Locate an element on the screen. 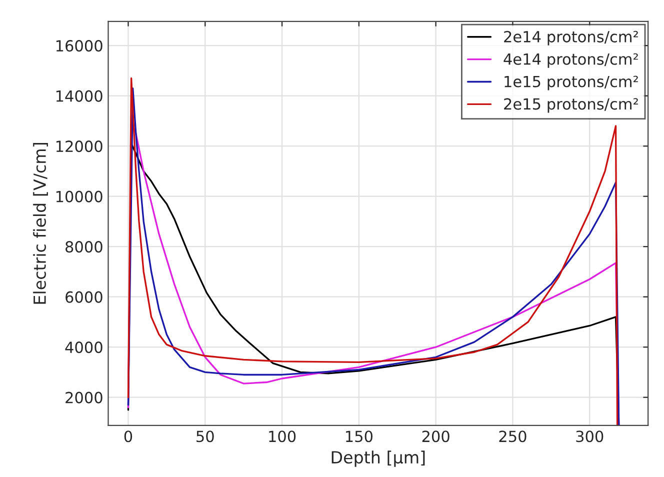 The image size is (664, 477). legend-label: 1e15 protons/cm² is located at coordinates (571, 83).